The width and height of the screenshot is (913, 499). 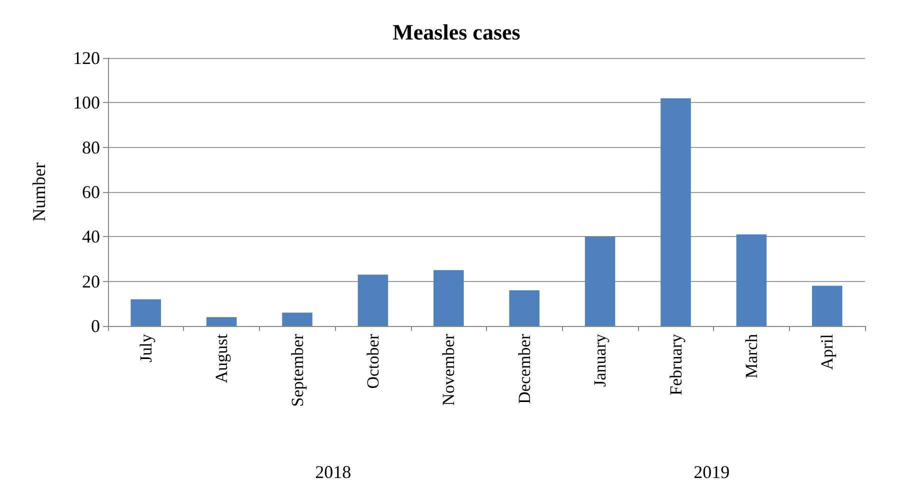 I want to click on x-tick-label: January, so click(x=600, y=360).